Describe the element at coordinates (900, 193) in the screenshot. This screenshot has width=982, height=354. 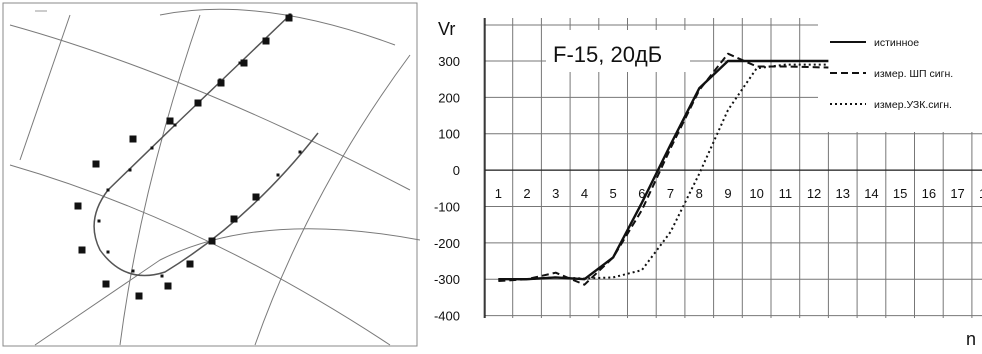
I see `x-tick-label: 15` at that location.